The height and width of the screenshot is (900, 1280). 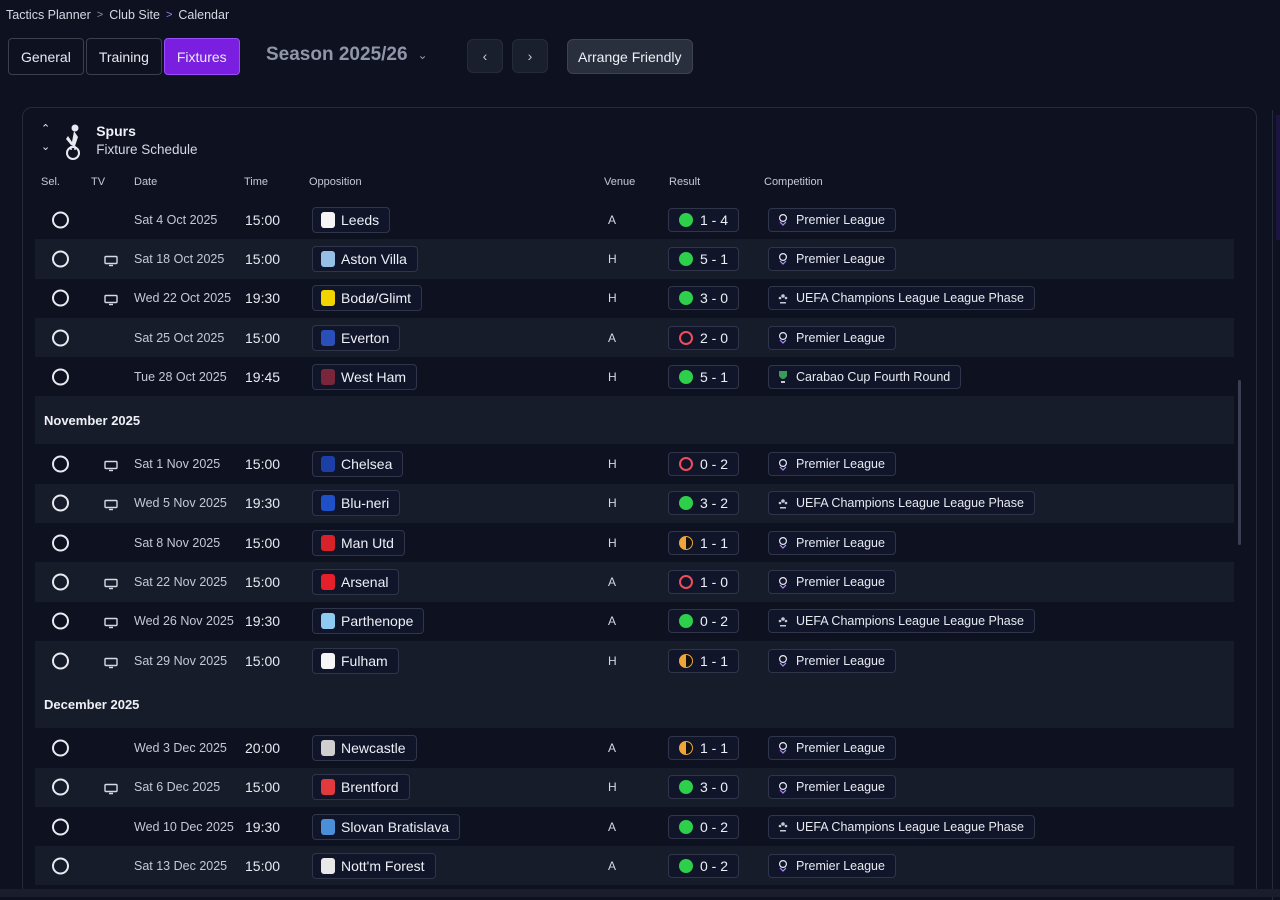 What do you see at coordinates (365, 258) in the screenshot?
I see `opponent-chip: Aston Villa` at bounding box center [365, 258].